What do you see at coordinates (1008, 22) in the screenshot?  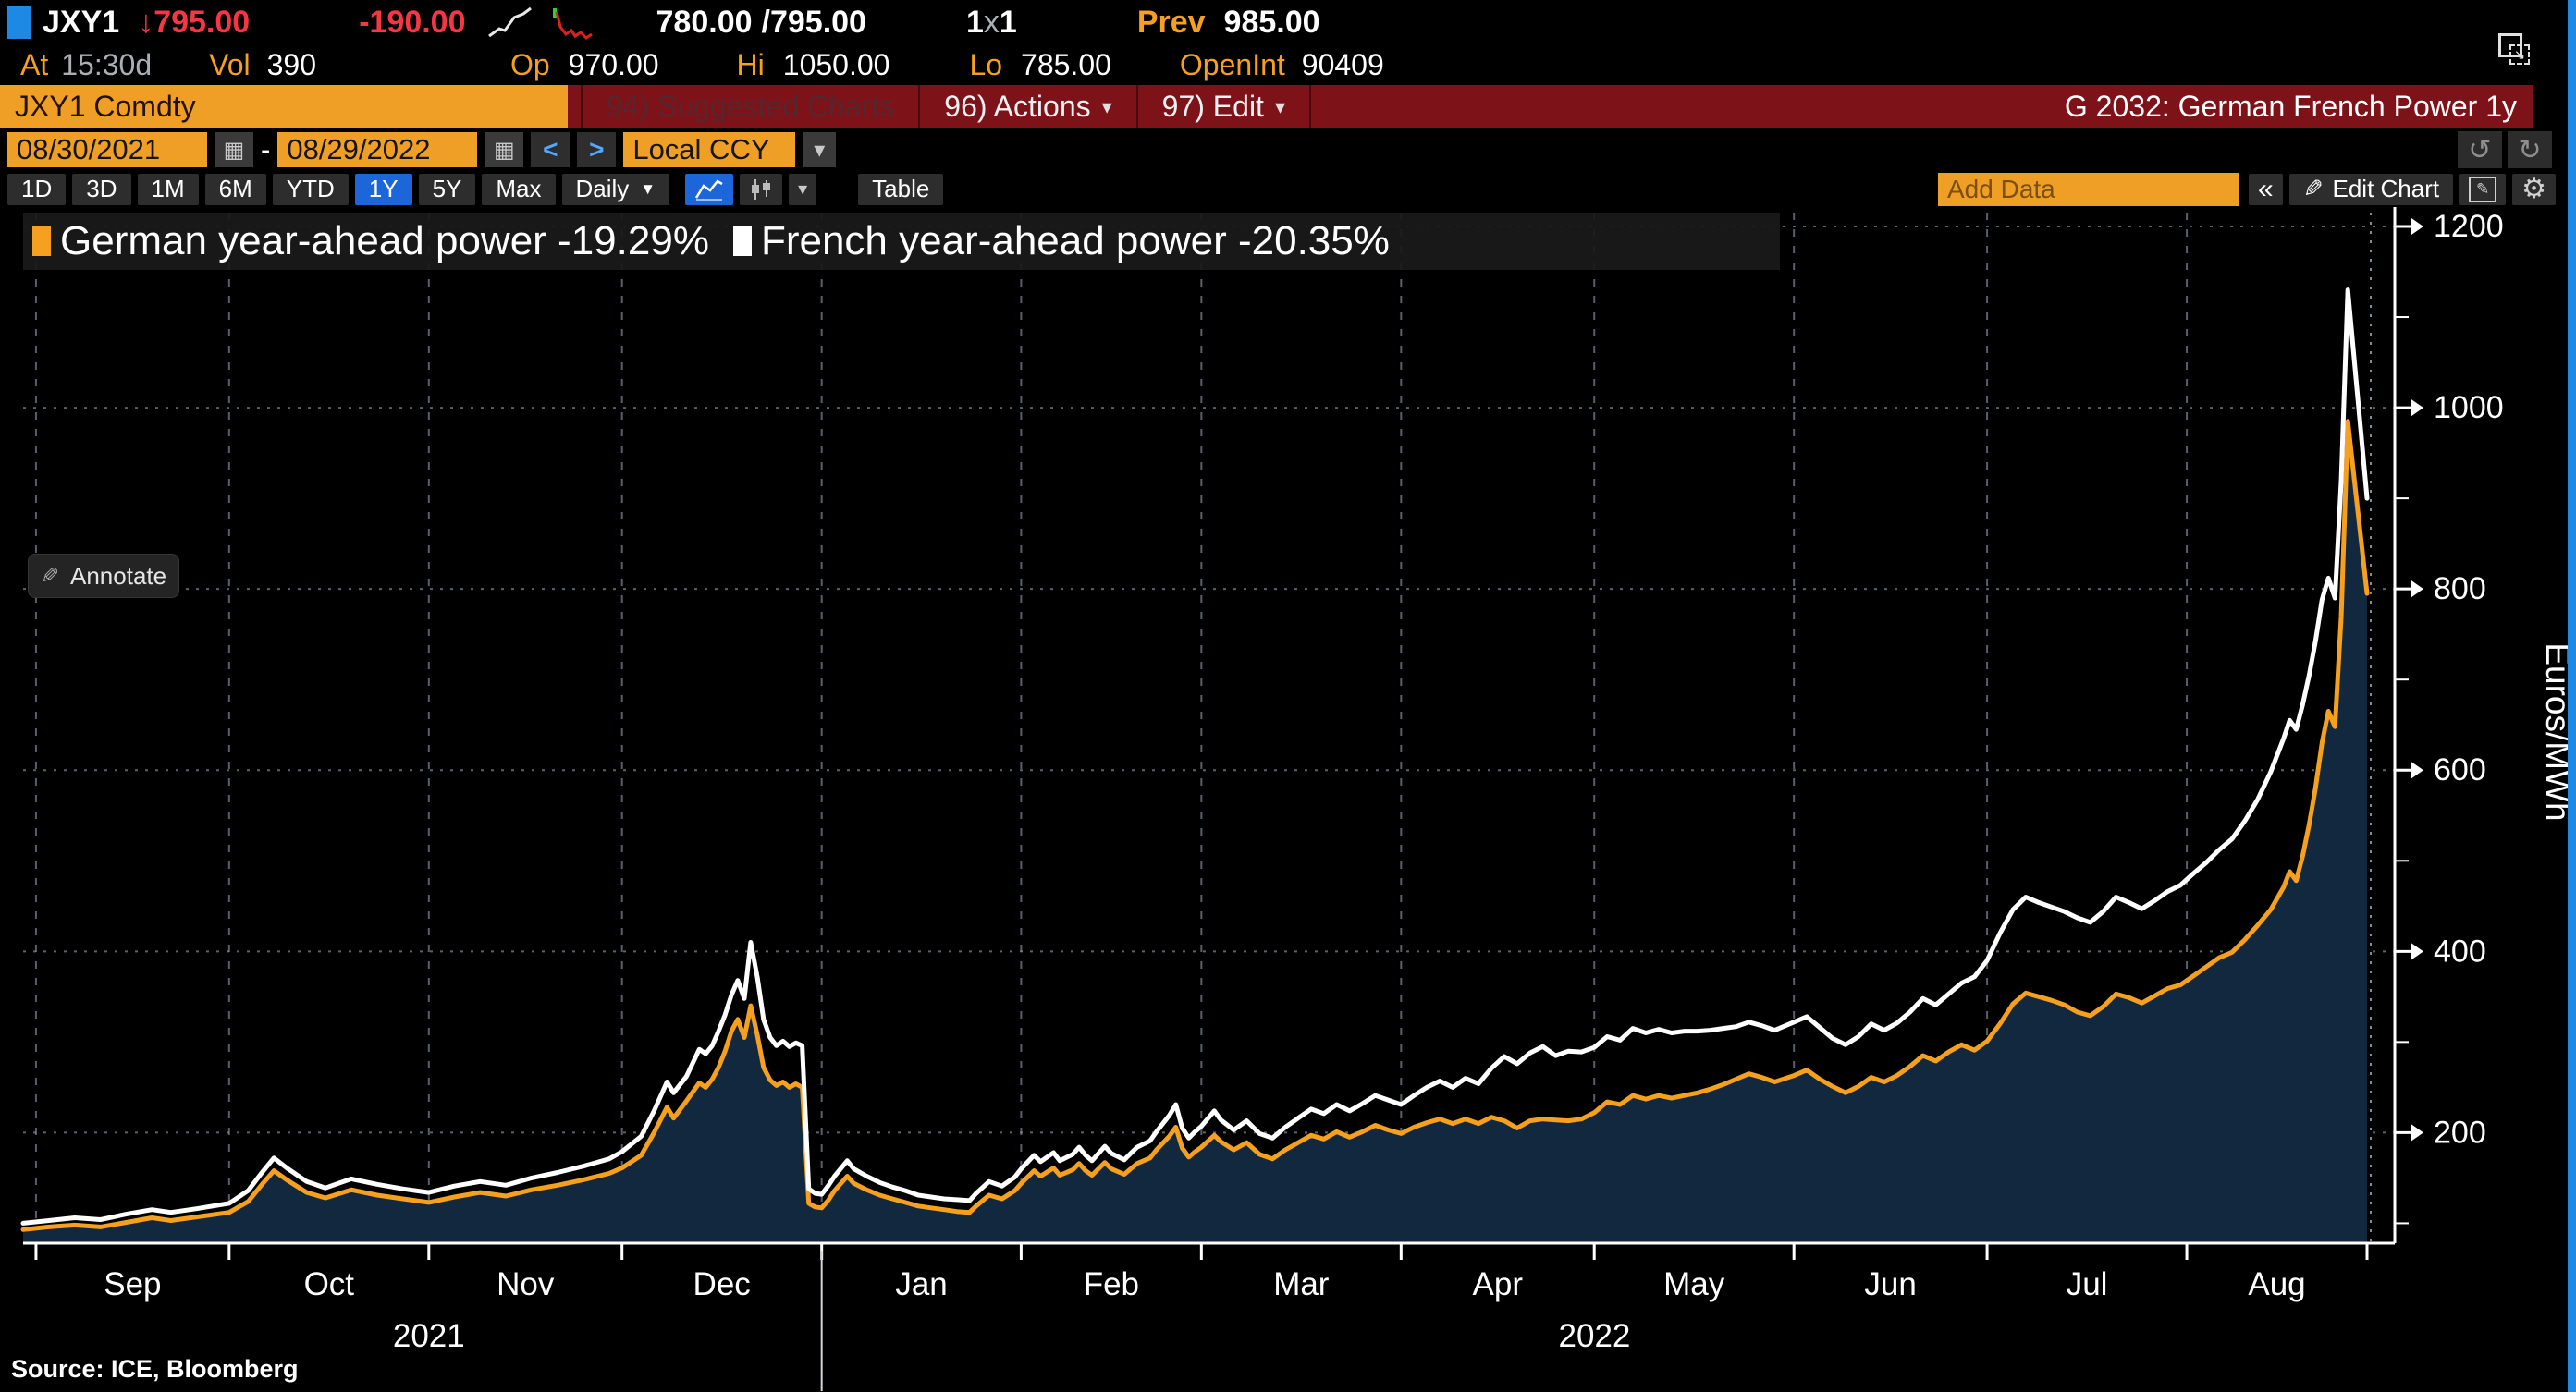 I see `ask-size: 1` at bounding box center [1008, 22].